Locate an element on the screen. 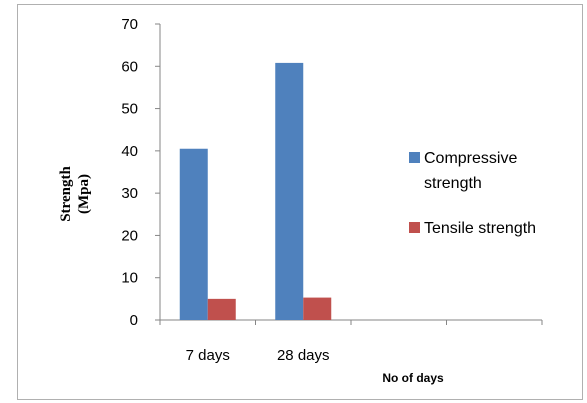  y-tick-label: 60 is located at coordinates (129, 66).